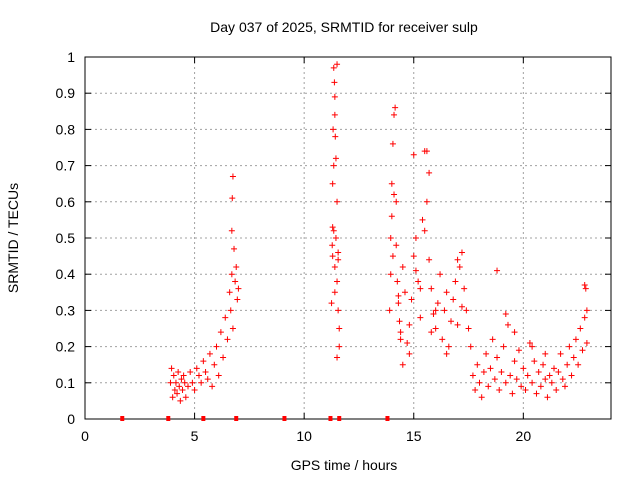 Image resolution: width=640 pixels, height=480 pixels. Describe the element at coordinates (85, 436) in the screenshot. I see `x-tick-label: 0` at that location.